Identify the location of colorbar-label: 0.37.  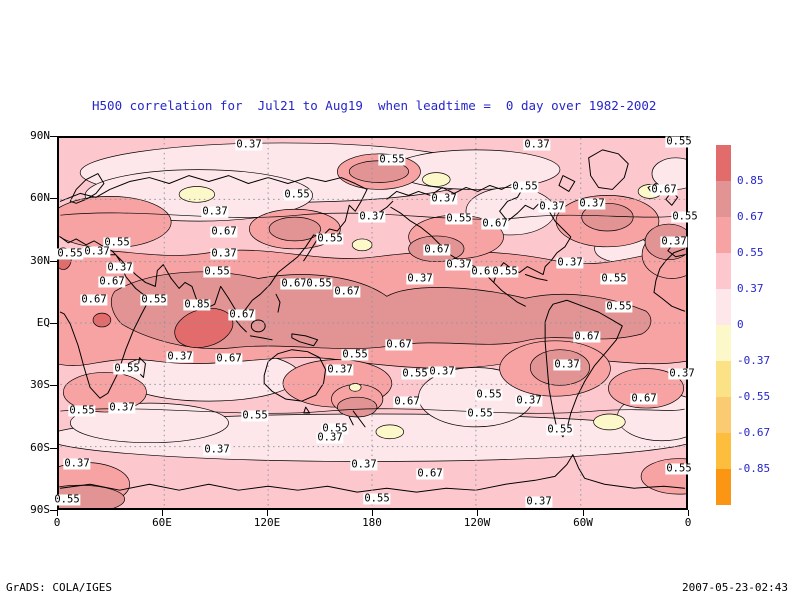
(750, 288).